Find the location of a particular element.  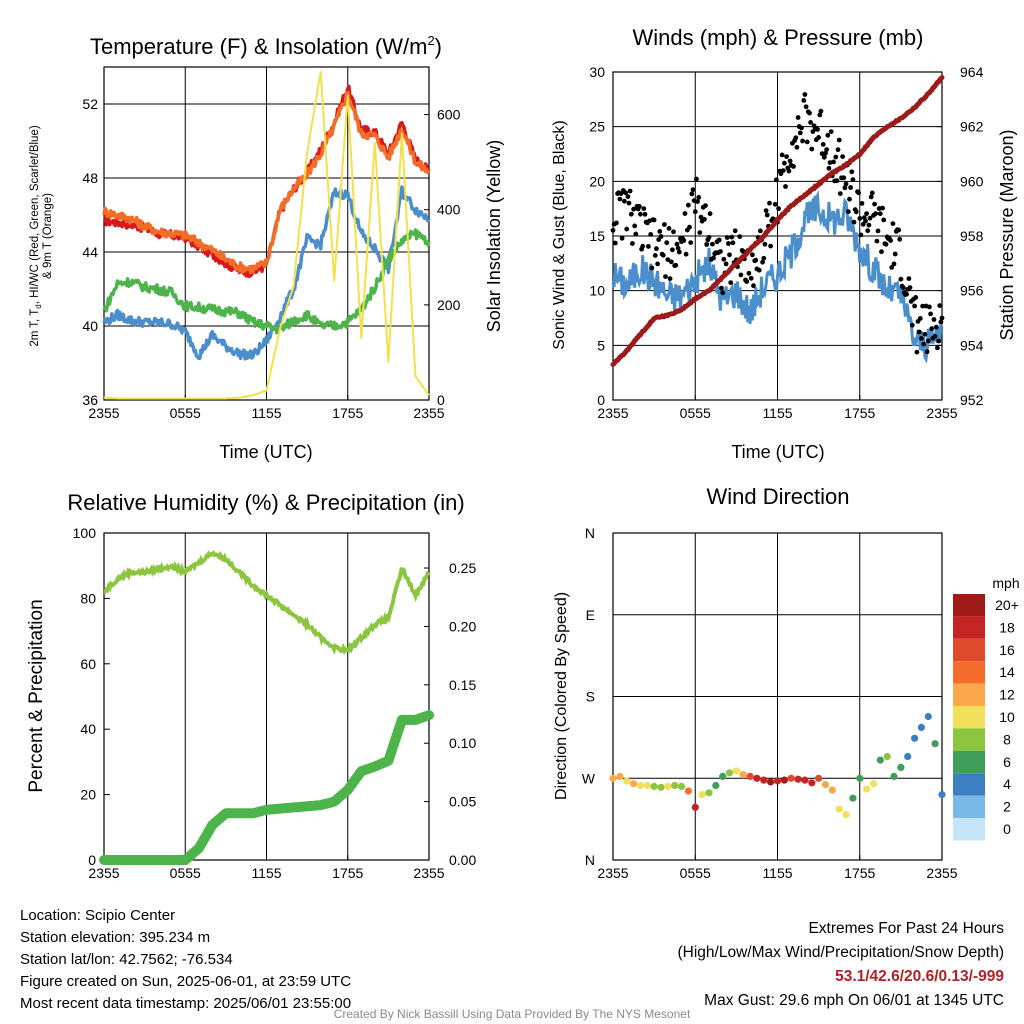

humidity-y-tick-label: 60 is located at coordinates (88, 664).